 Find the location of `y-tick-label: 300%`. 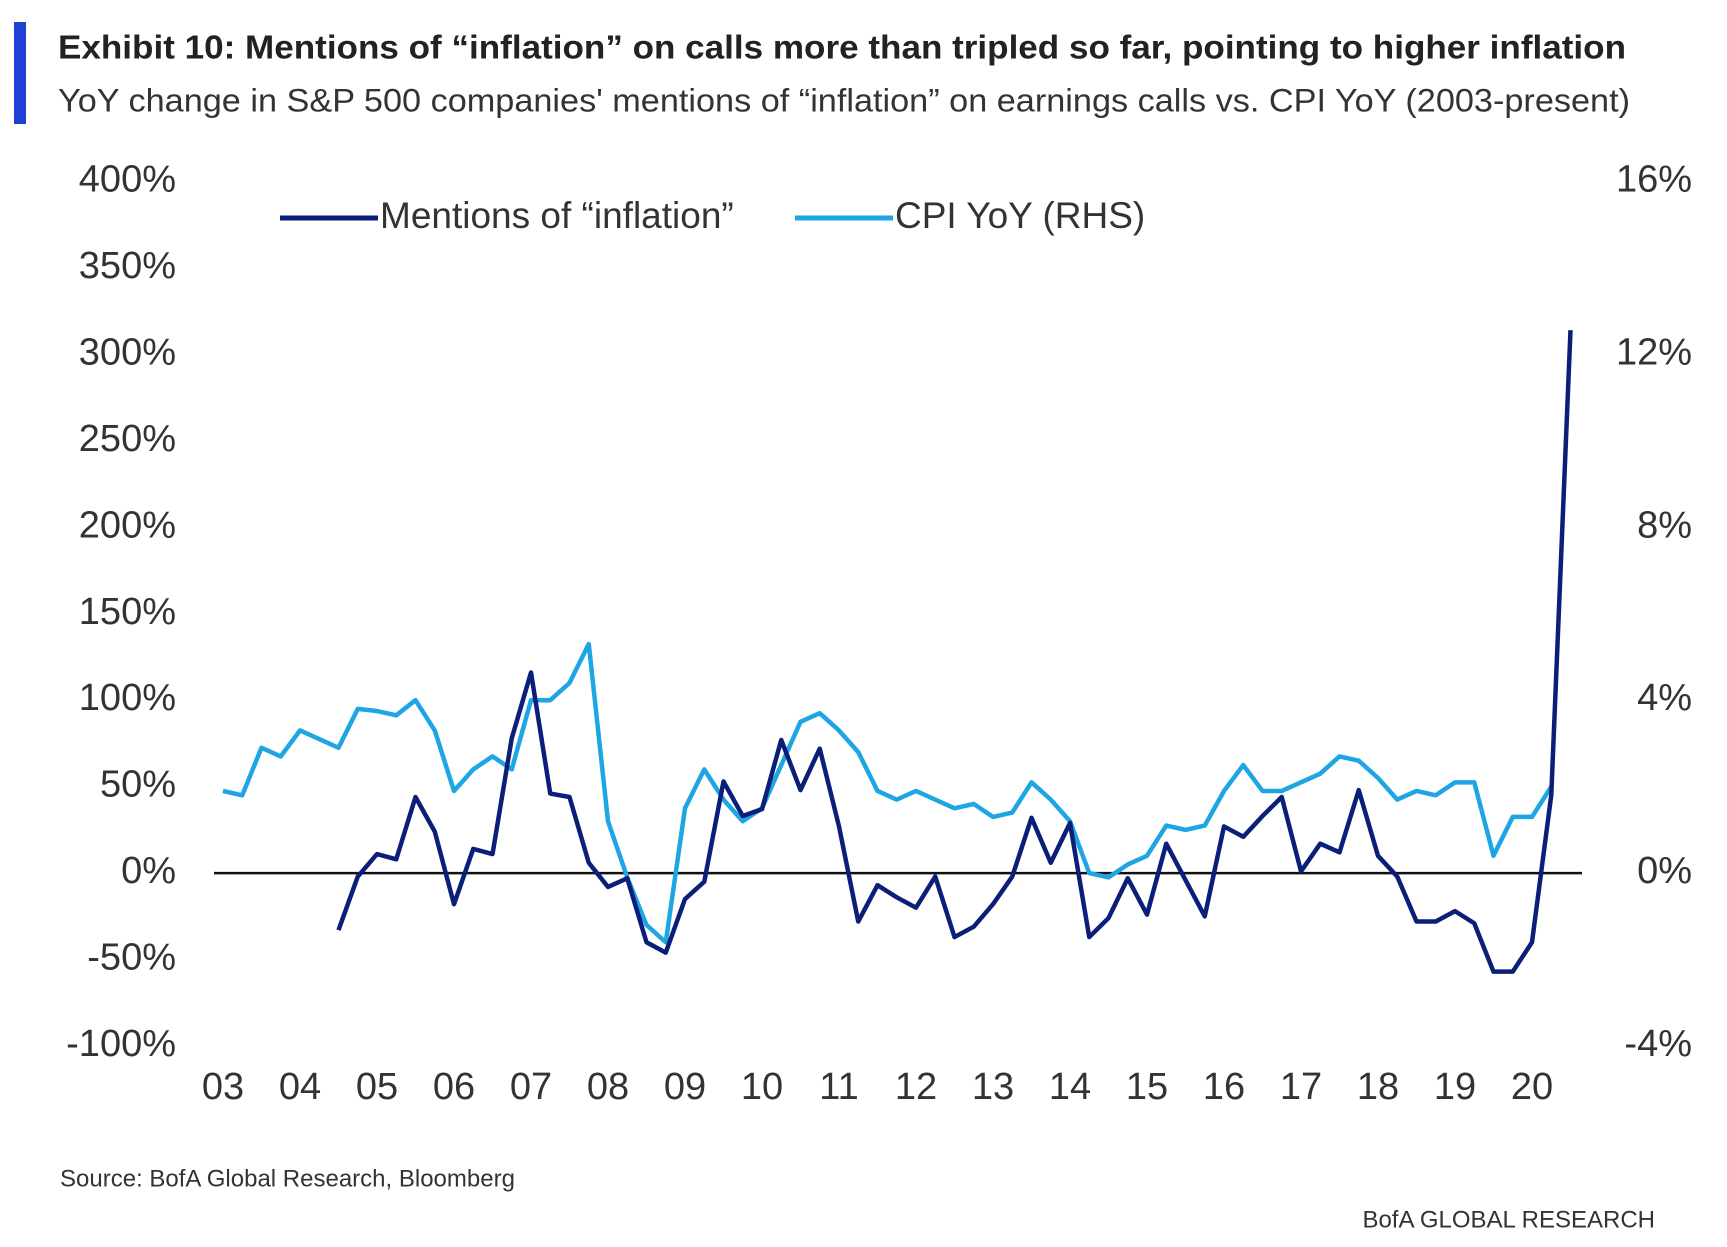

y-tick-label: 300% is located at coordinates (127, 352).